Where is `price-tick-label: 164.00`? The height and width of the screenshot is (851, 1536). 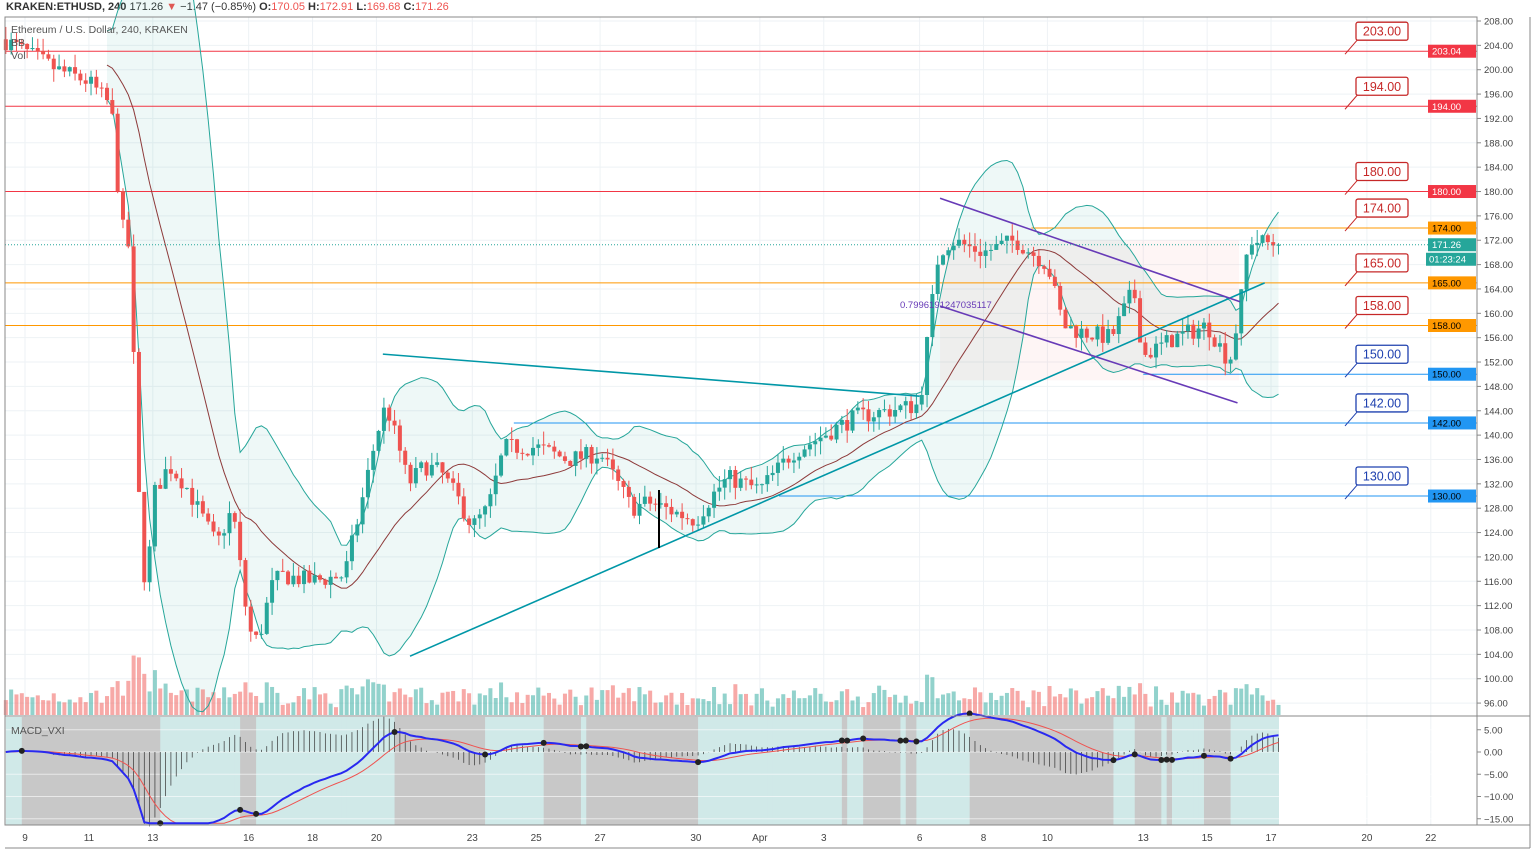 price-tick-label: 164.00 is located at coordinates (1498, 289).